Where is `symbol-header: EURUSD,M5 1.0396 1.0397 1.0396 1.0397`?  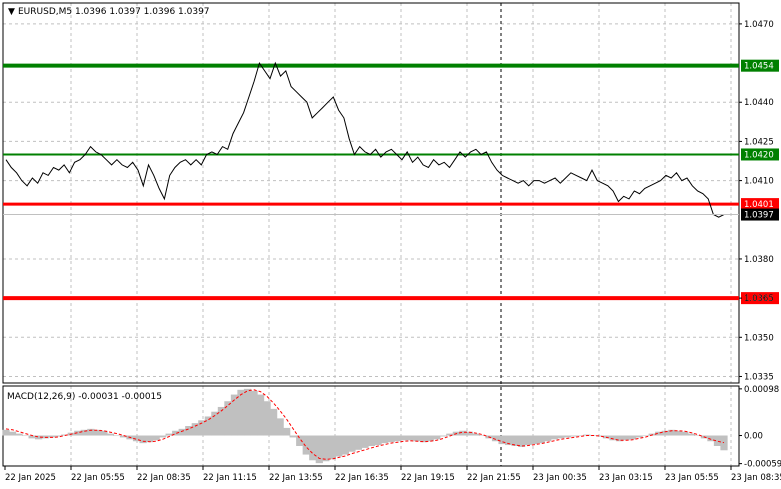 symbol-header: EURUSD,M5 1.0396 1.0397 1.0396 1.0397 is located at coordinates (114, 12).